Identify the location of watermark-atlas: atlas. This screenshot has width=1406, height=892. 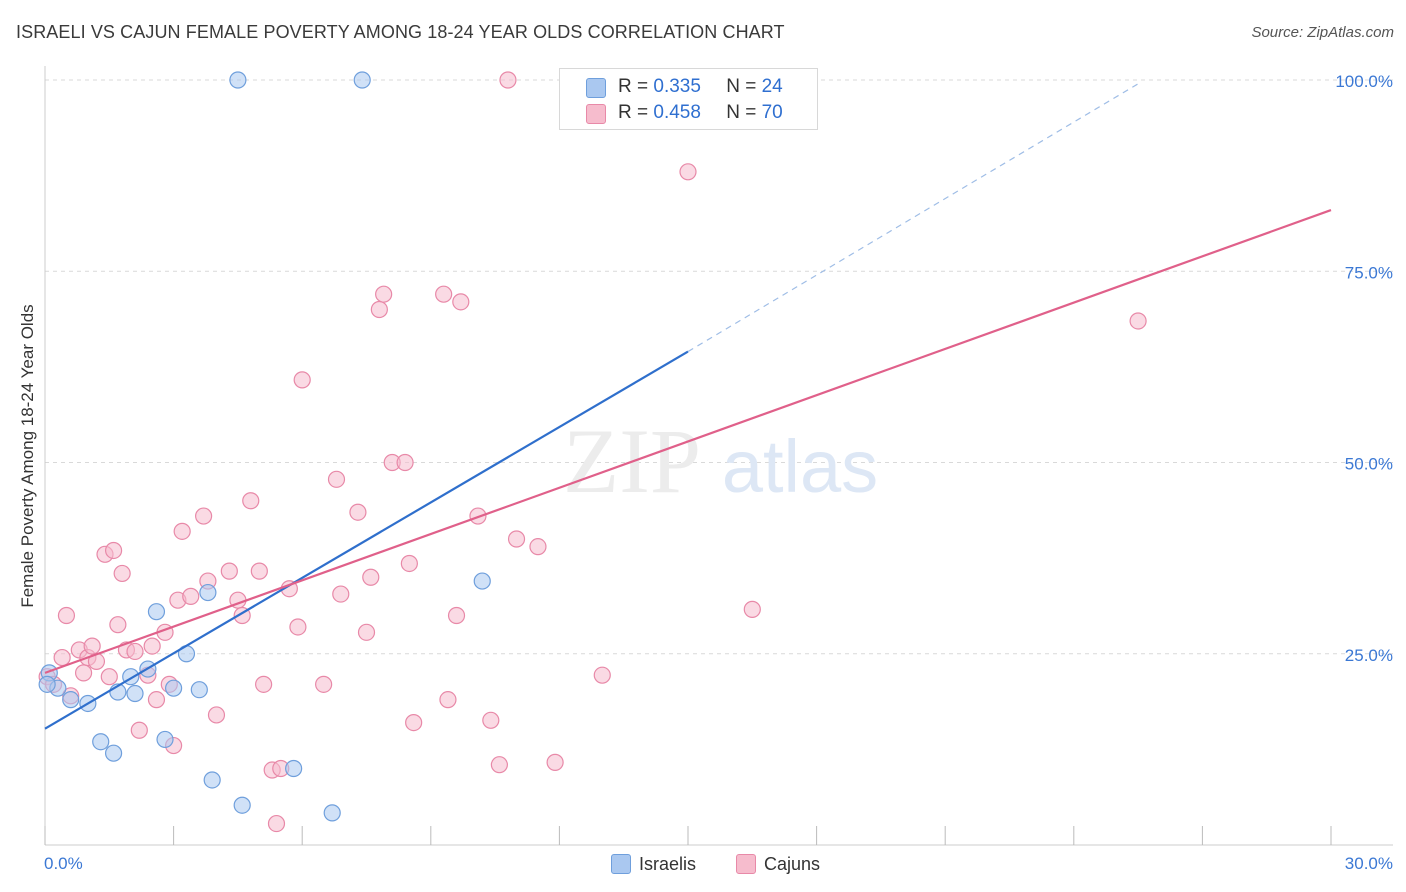
(800, 466).